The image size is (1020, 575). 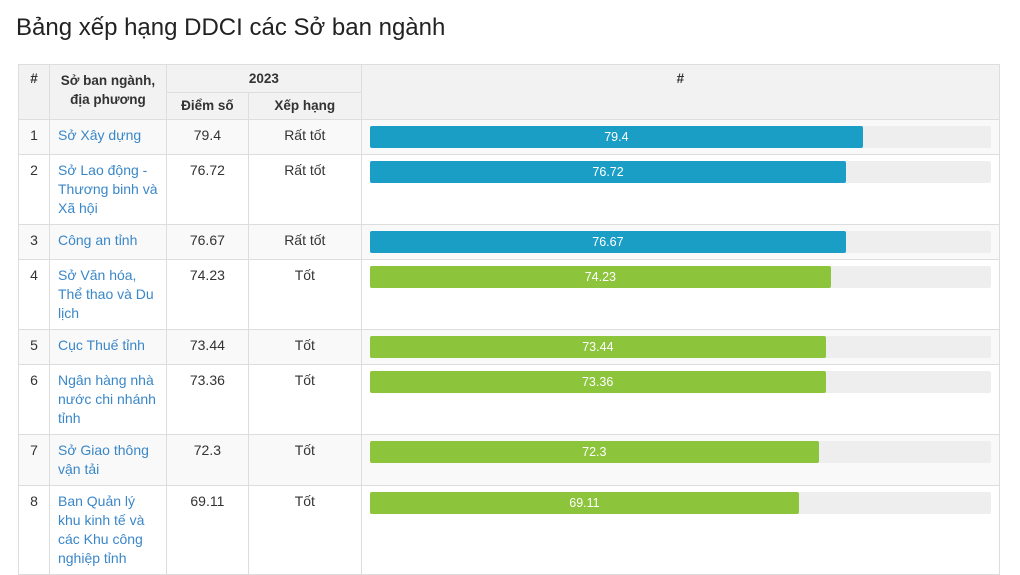 What do you see at coordinates (207, 189) in the screenshot?
I see `row-score: 76.72` at bounding box center [207, 189].